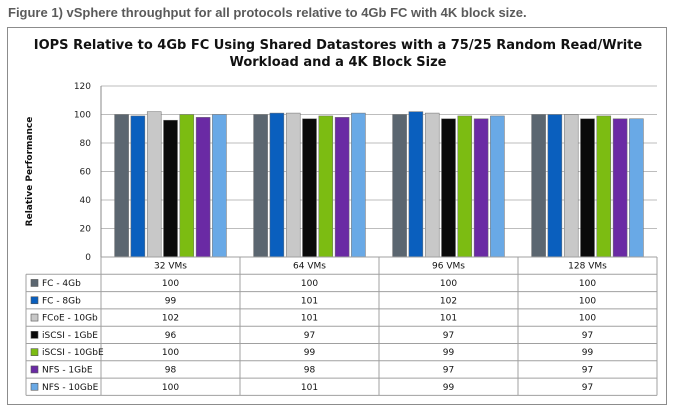  What do you see at coordinates (338, 62) in the screenshot?
I see `chart-title-line2: Workload and a 4K Block Size` at bounding box center [338, 62].